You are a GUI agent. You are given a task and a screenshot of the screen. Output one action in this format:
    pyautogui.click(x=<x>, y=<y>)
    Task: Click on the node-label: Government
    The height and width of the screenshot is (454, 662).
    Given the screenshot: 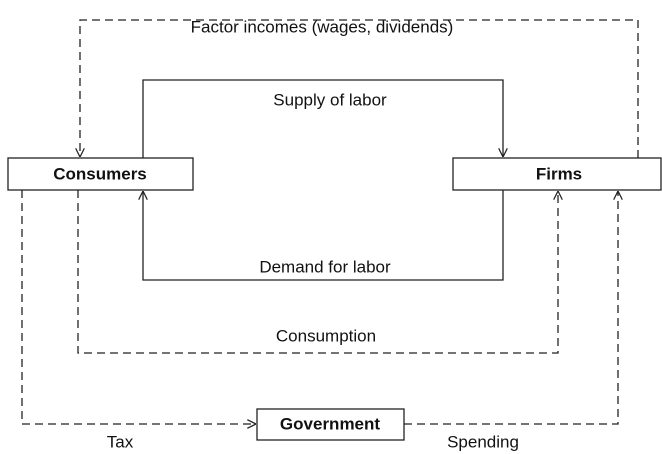 What is the action you would take?
    pyautogui.click(x=330, y=423)
    